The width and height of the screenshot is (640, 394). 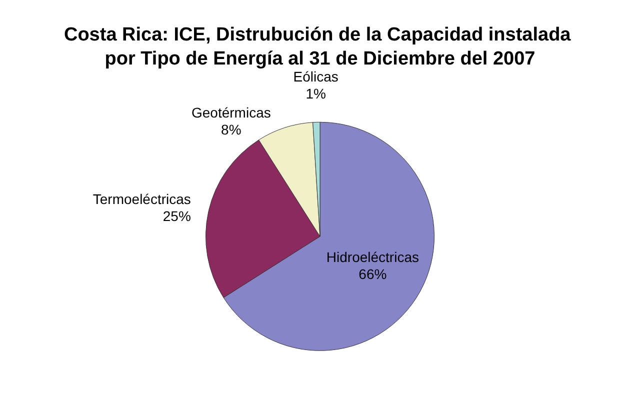 I want to click on slice-label: Termoeléctricas, so click(x=141, y=199).